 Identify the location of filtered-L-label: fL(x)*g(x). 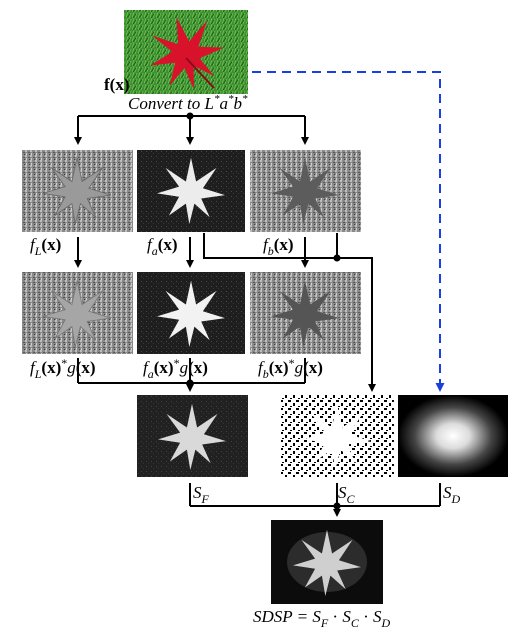
(63, 368).